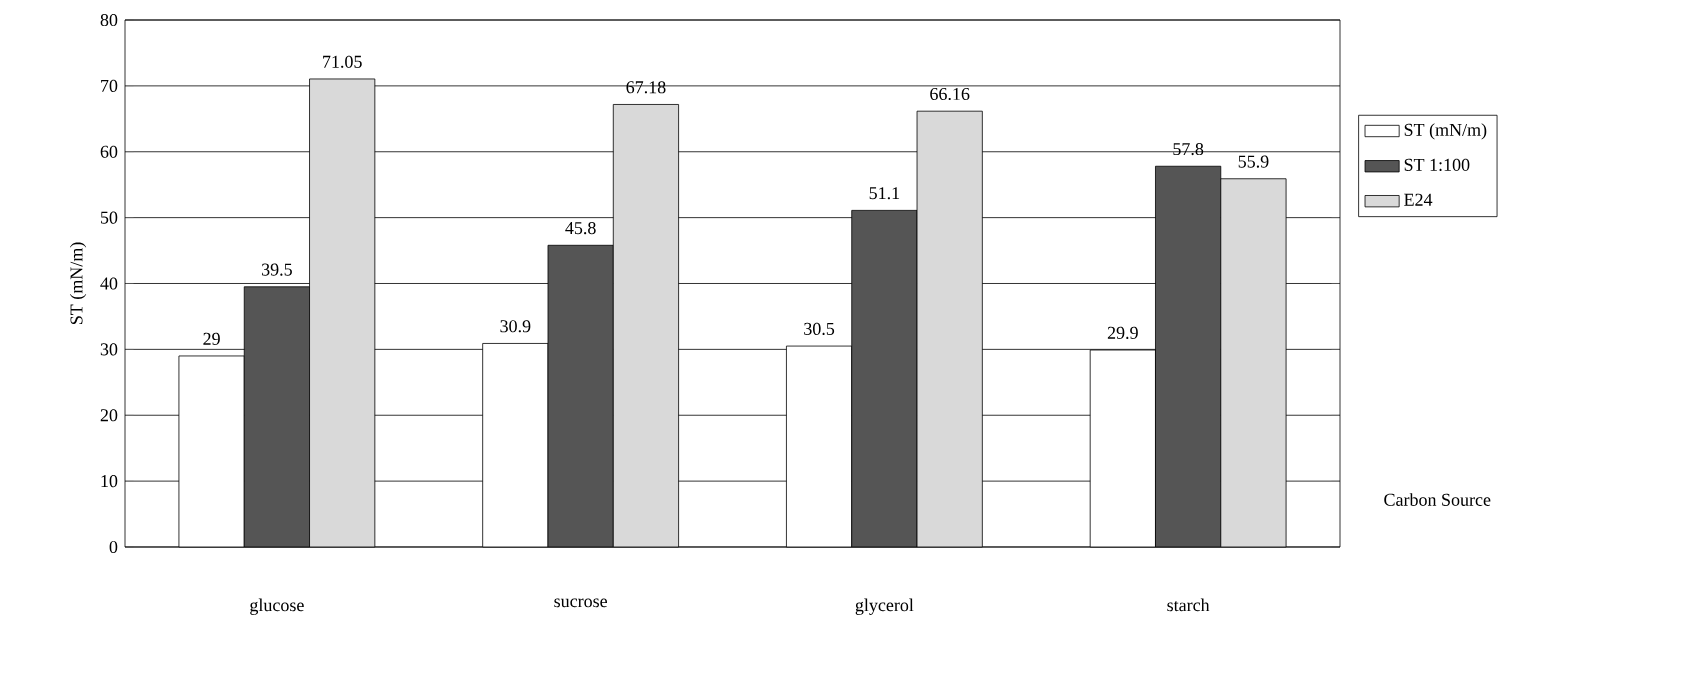  I want to click on legend-label: ST (mN/m), so click(1445, 131).